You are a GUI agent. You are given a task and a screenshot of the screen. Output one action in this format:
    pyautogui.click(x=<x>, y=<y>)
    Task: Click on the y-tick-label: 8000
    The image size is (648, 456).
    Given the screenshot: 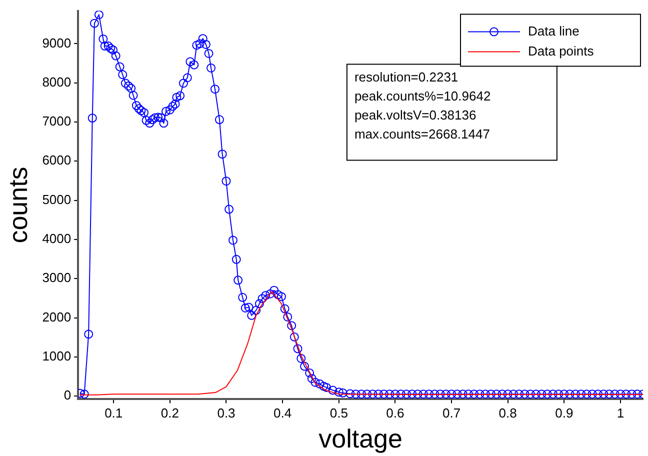 What is the action you would take?
    pyautogui.click(x=57, y=82)
    